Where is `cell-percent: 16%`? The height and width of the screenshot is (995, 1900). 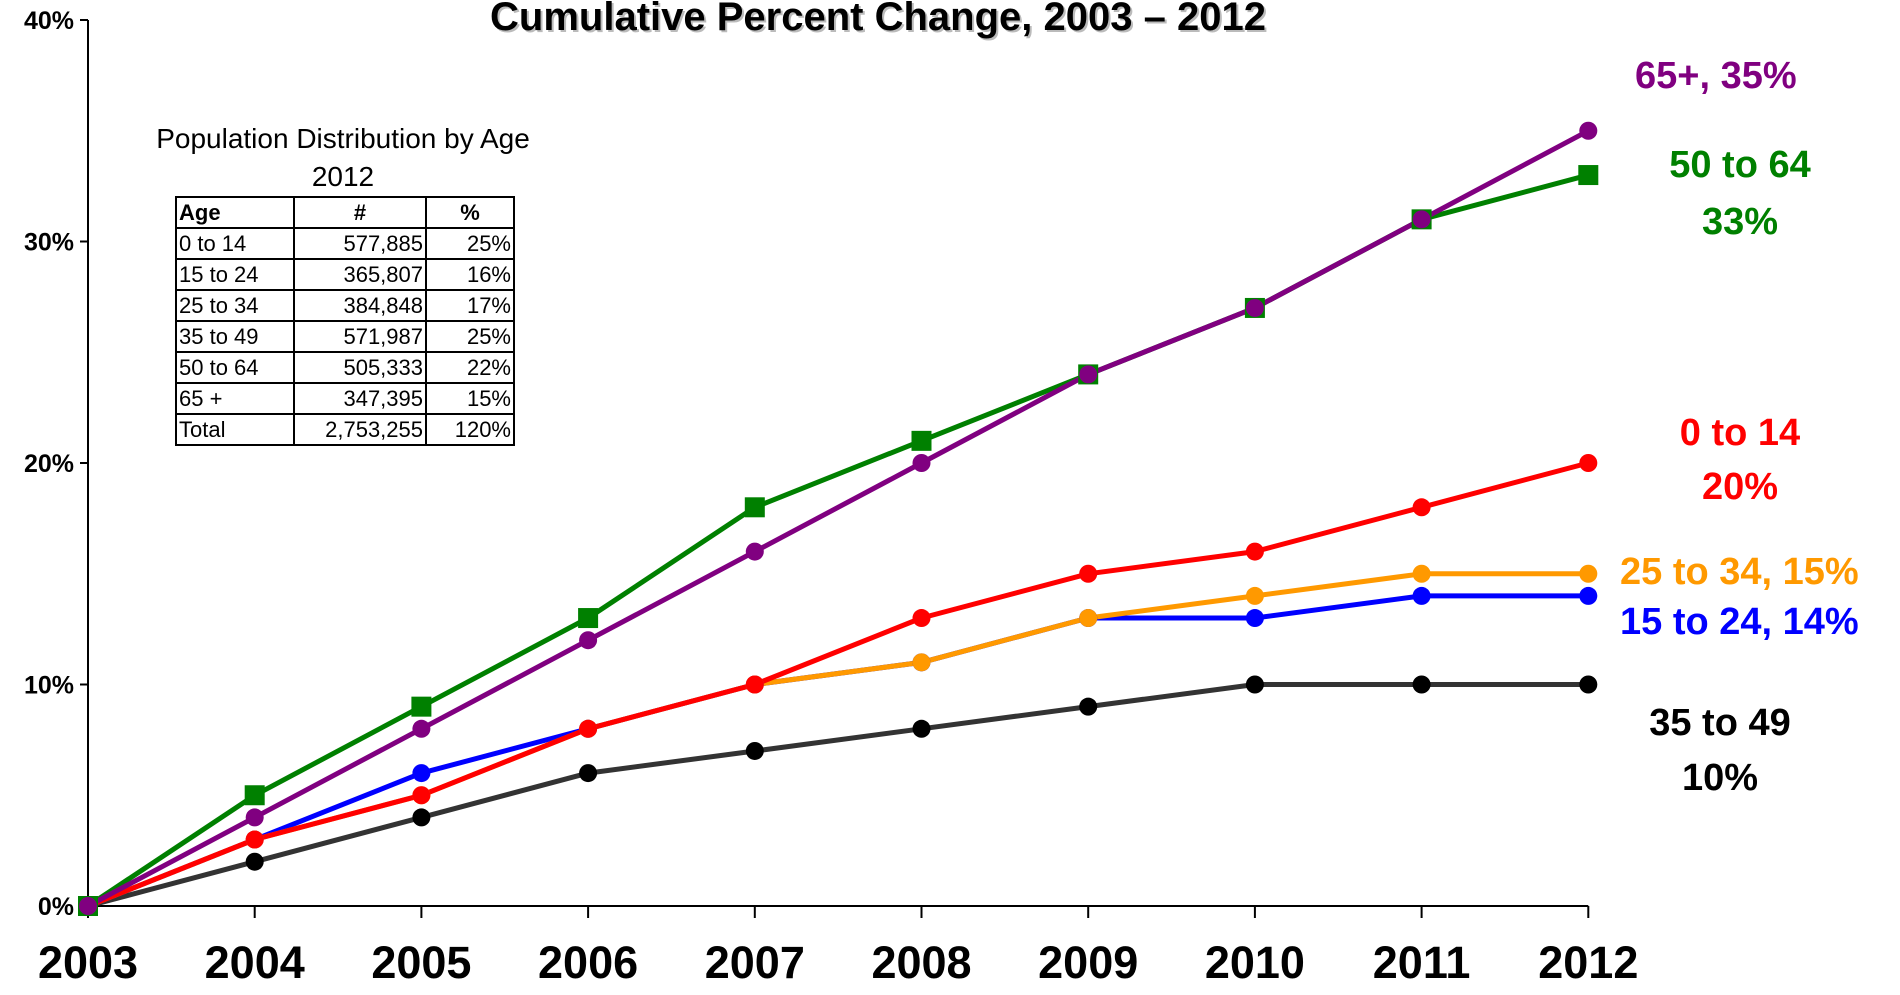
cell-percent: 16% is located at coordinates (470, 274).